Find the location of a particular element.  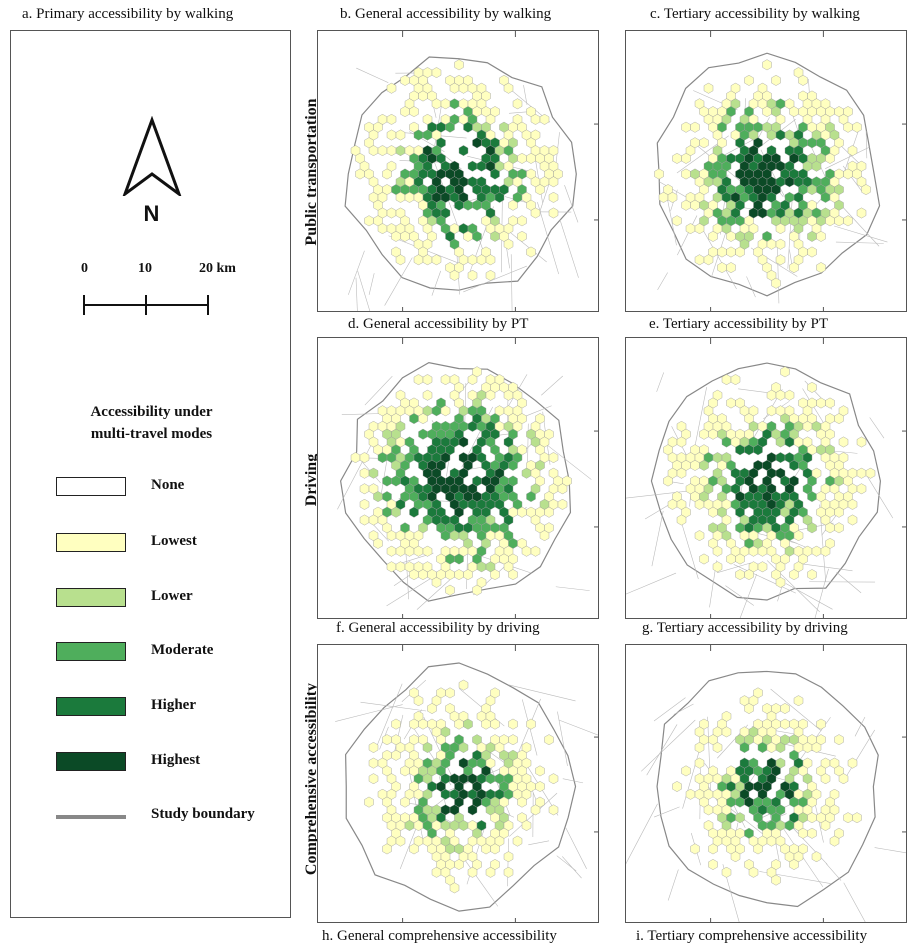

legend-label-highest: Highest is located at coordinates (176, 760).